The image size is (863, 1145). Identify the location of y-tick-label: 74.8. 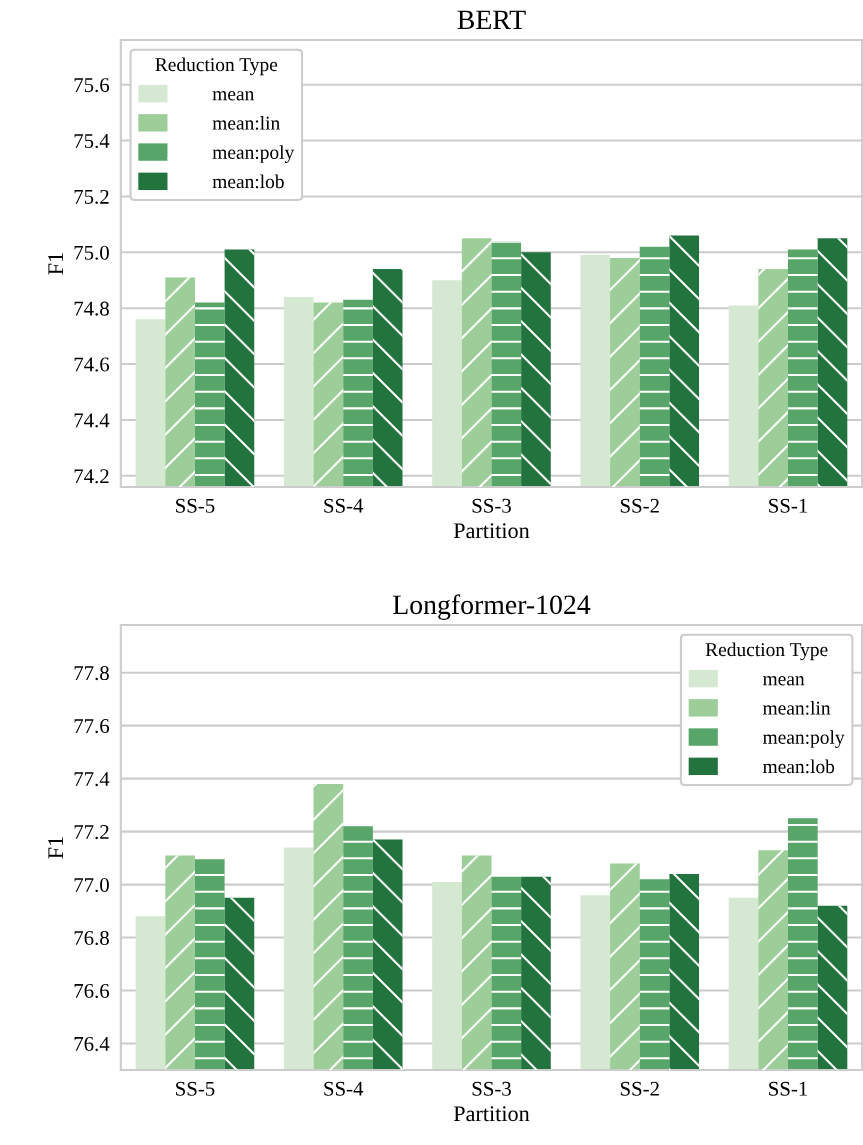
(91, 308).